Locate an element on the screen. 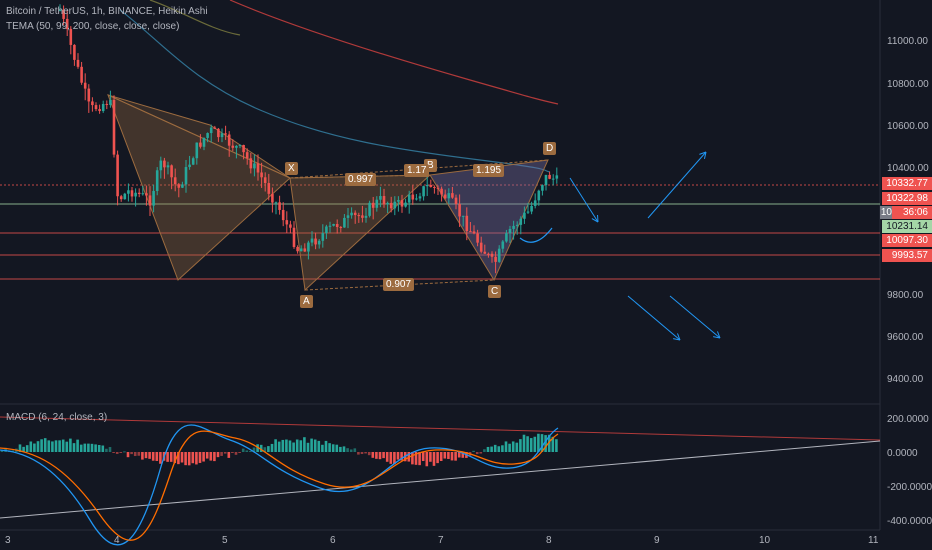  pattern-point-d: D is located at coordinates (550, 148).